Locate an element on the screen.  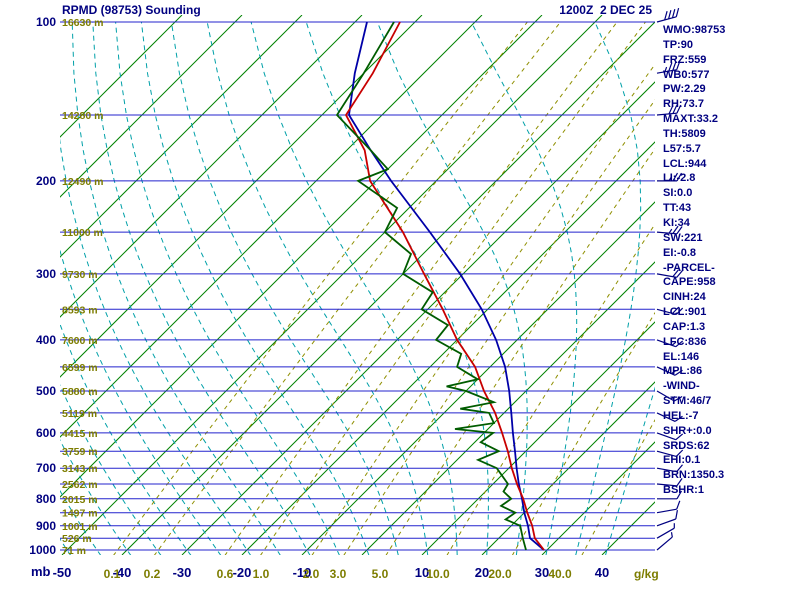
index-item: HEL:-7 is located at coordinates (681, 415).